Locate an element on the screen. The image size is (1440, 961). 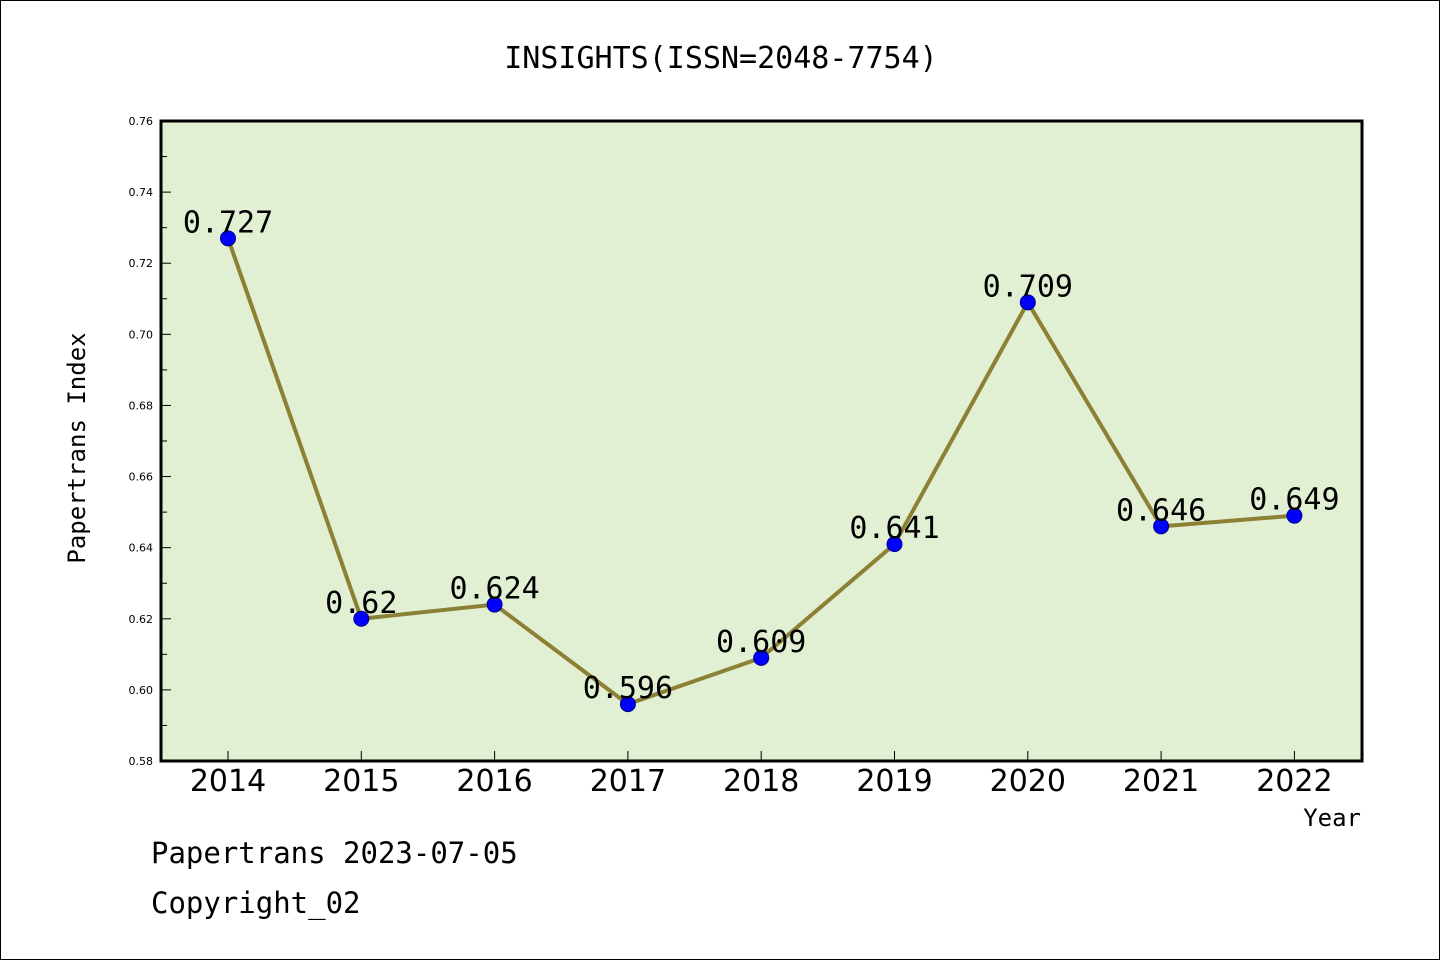
y-tick-label: 0.72 is located at coordinates (141, 263).